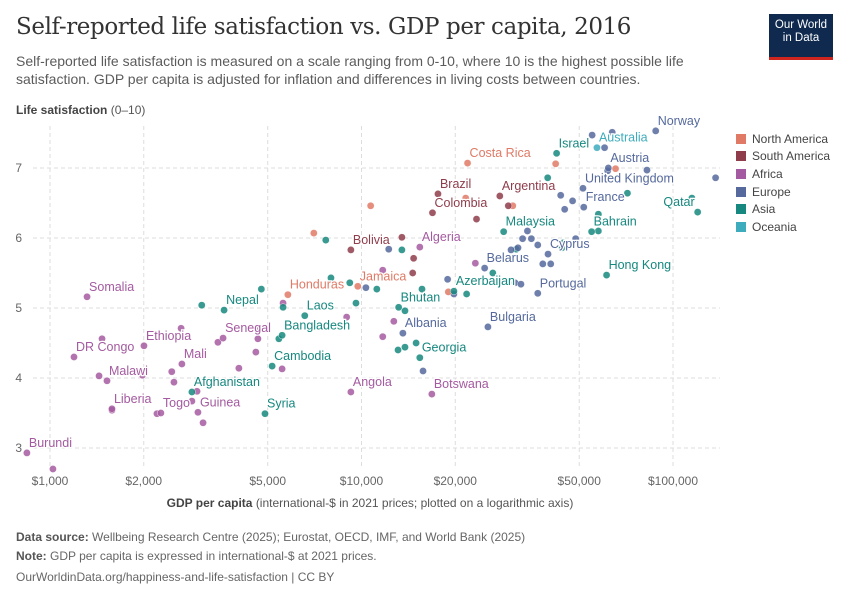  I want to click on x-tick-label: $10,000, so click(362, 481).